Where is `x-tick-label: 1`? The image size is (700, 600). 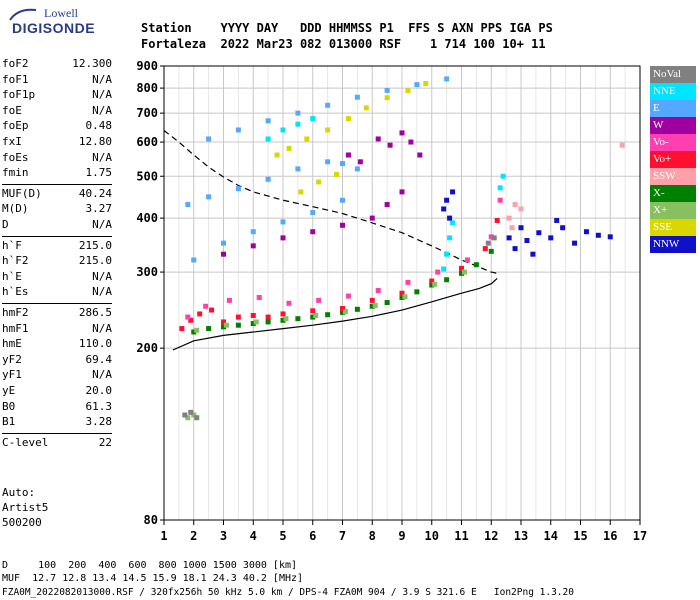 x-tick-label: 1 is located at coordinates (163, 536).